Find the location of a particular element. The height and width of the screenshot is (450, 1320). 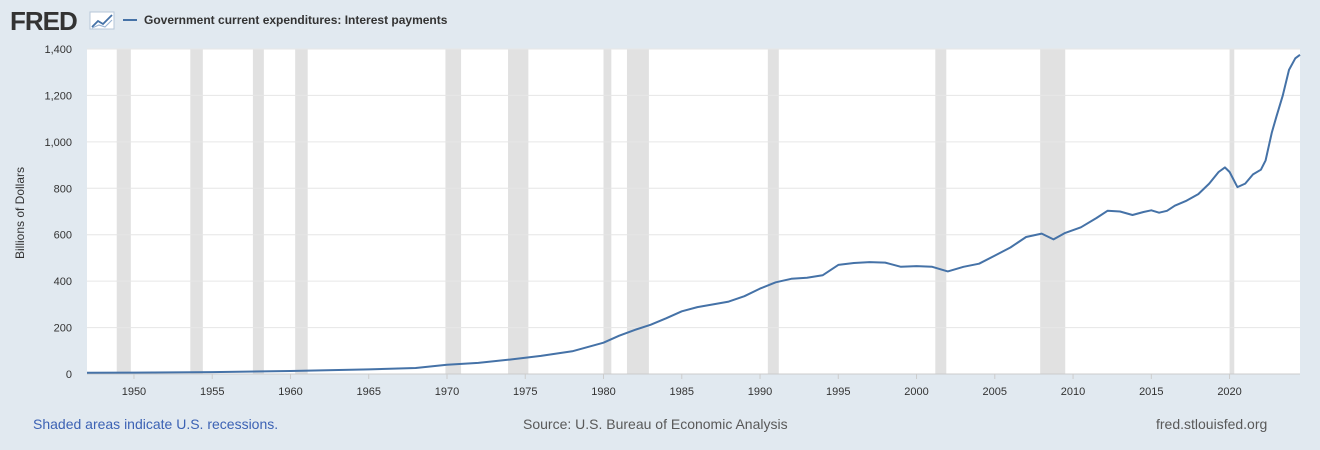

fred-logo-text: FRED is located at coordinates (43, 21).